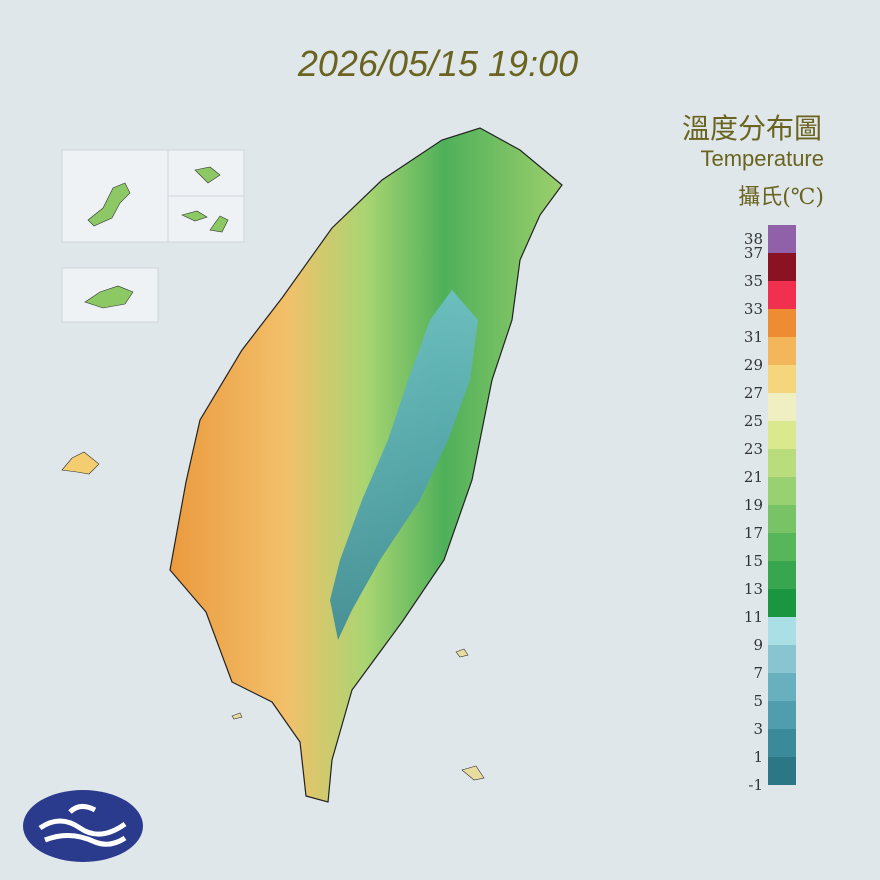  I want to click on tick-label: 11, so click(753, 617).